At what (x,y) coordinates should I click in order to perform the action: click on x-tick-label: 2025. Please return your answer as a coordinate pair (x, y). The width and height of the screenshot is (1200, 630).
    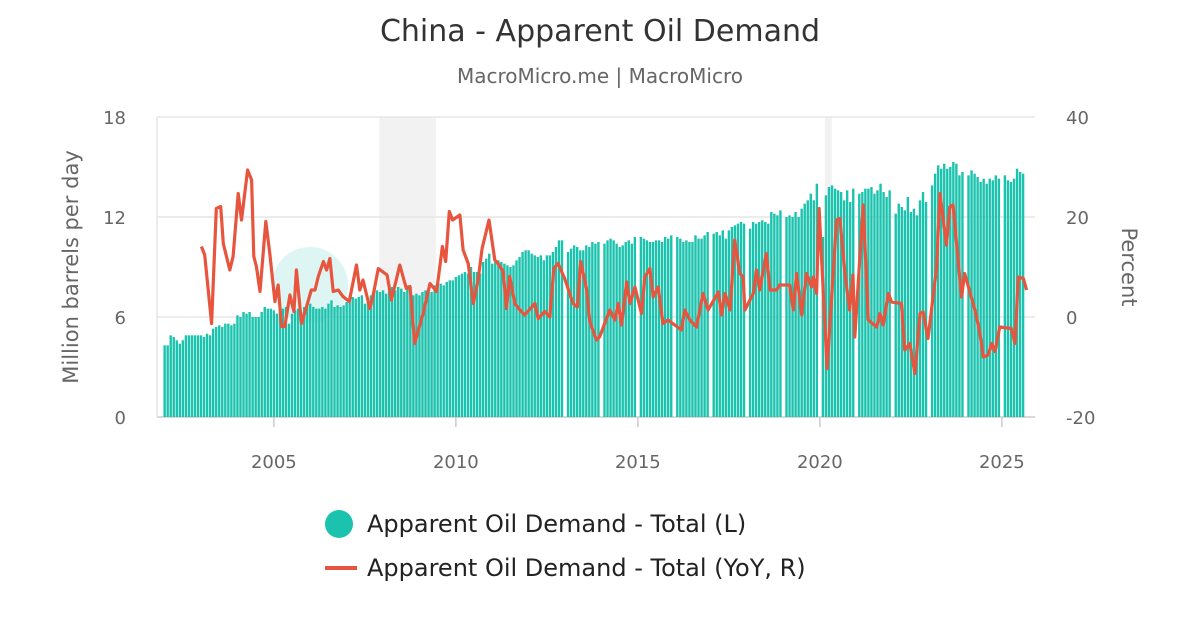
    Looking at the image, I should click on (1002, 462).